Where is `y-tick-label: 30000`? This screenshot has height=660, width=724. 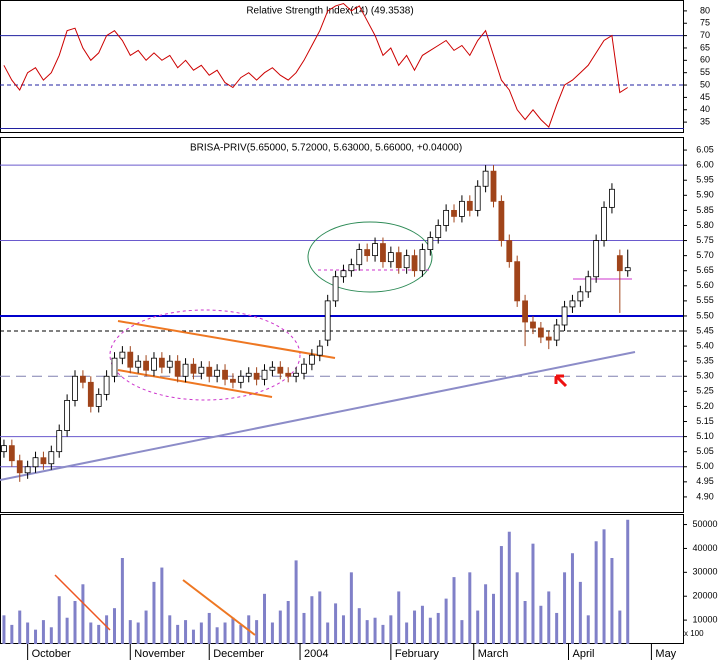 y-tick-label: 30000 is located at coordinates (704, 572).